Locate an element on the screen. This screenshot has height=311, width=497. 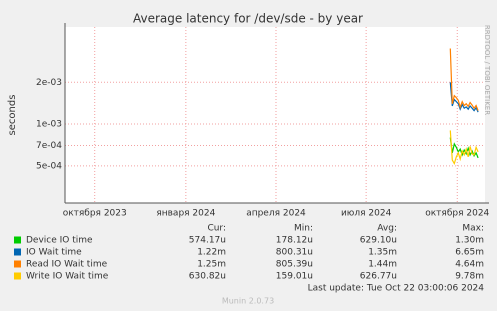
summary-value: 159.01u is located at coordinates (294, 277).